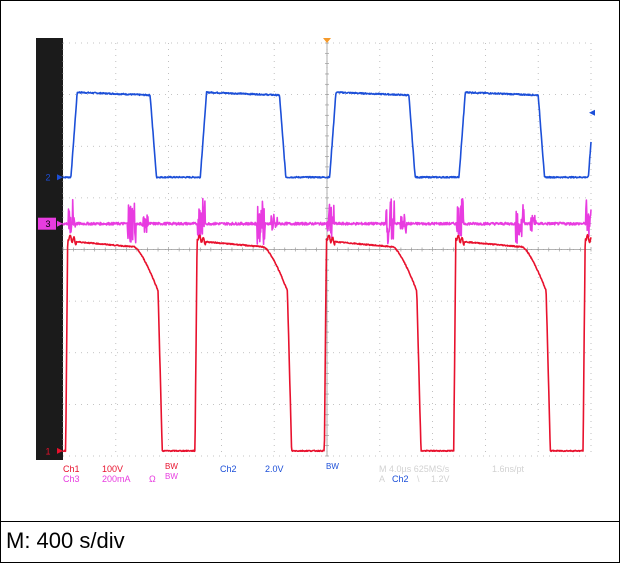 Image resolution: width=620 pixels, height=563 pixels. Describe the element at coordinates (152, 479) in the screenshot. I see `ch3-coupling-icon: Ω` at that location.